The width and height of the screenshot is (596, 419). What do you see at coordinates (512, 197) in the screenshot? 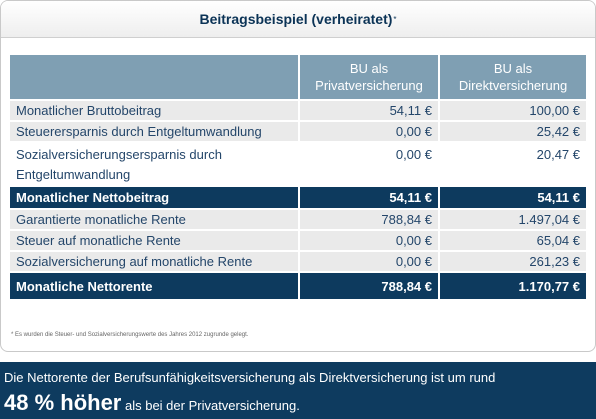
I see `row-value-direct: 54,11 €` at bounding box center [512, 197].